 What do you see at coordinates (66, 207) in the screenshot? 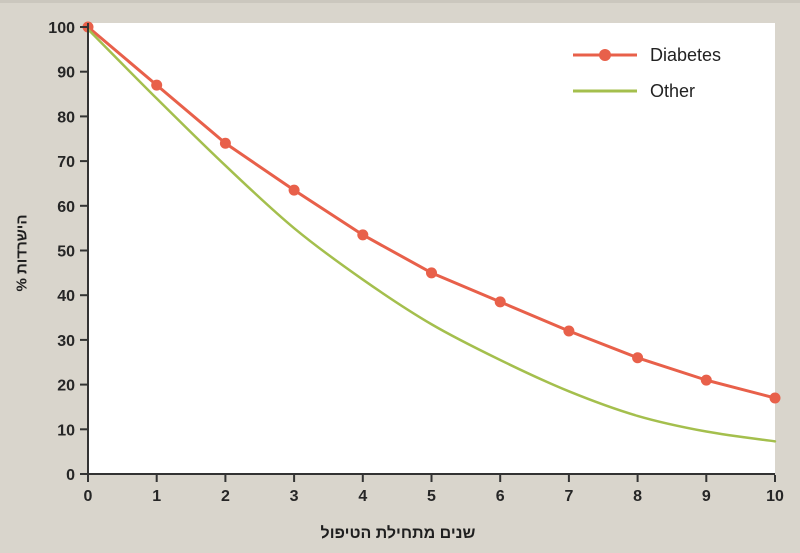
I see `y-tick-label: 60` at bounding box center [66, 207].